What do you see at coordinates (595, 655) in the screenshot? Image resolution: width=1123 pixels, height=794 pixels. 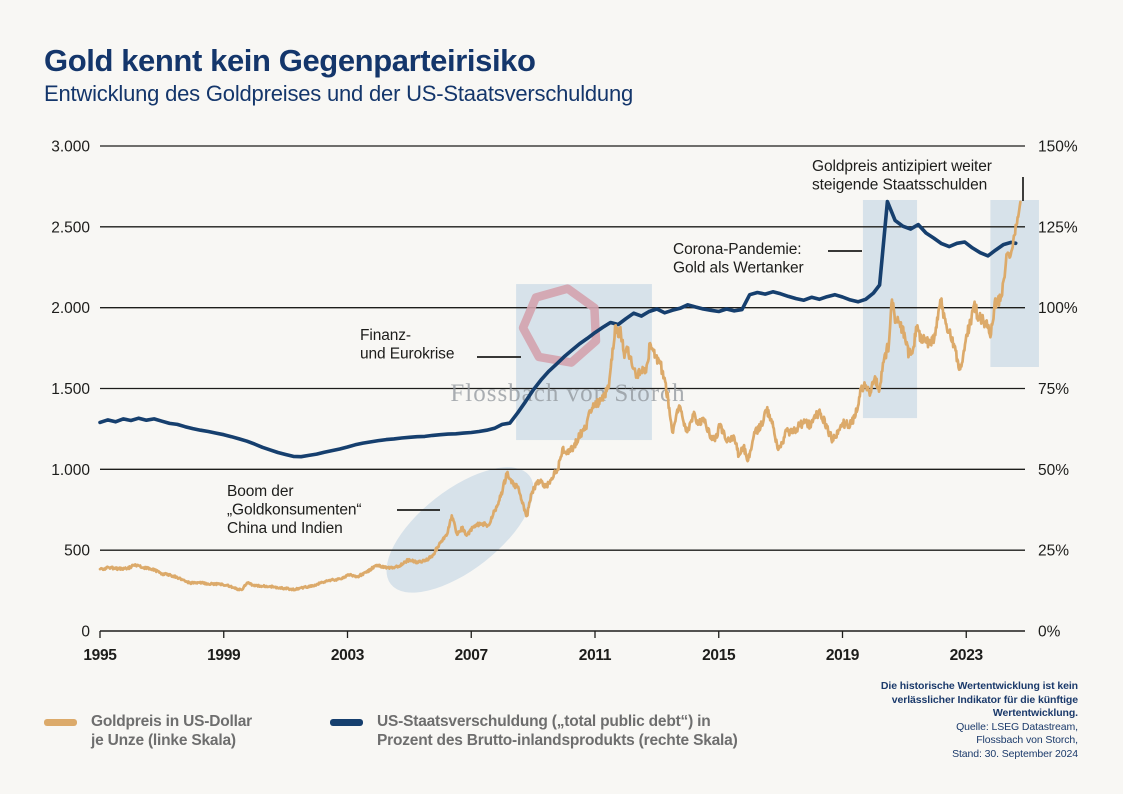 I see `x-axis-label: 2011` at bounding box center [595, 655].